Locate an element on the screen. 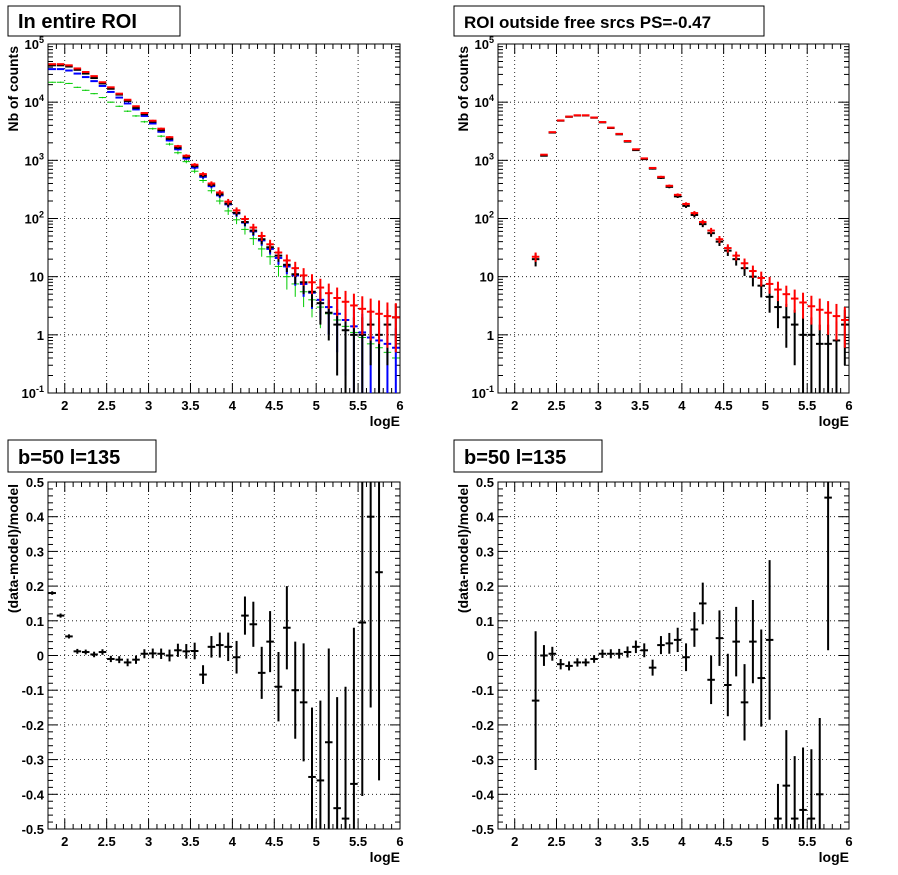 This screenshot has width=898, height=875. x-tick-label: 2 is located at coordinates (64, 405).